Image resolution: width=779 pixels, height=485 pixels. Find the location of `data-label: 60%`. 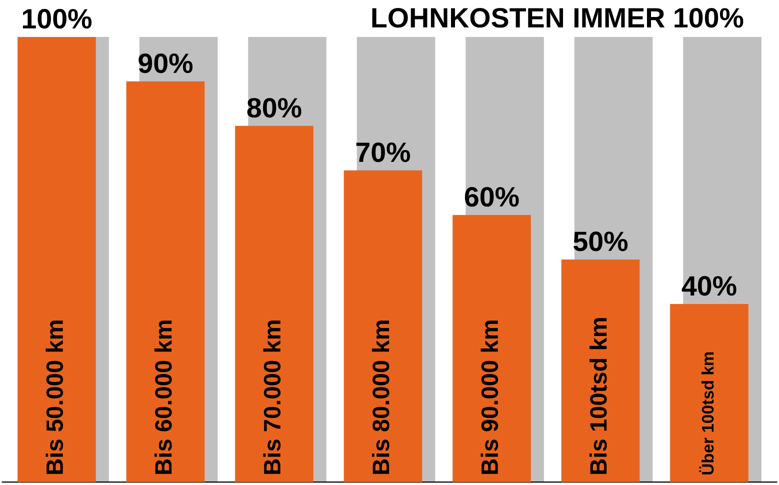

data-label: 60% is located at coordinates (491, 197).